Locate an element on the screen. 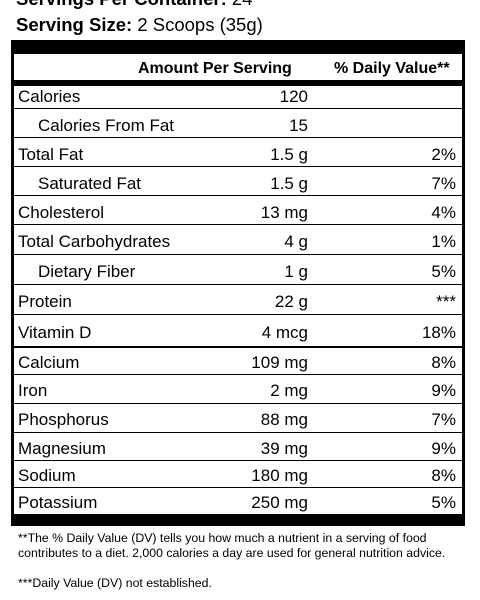 The width and height of the screenshot is (480, 600). nutrient-amount: 109 mg is located at coordinates (279, 362).